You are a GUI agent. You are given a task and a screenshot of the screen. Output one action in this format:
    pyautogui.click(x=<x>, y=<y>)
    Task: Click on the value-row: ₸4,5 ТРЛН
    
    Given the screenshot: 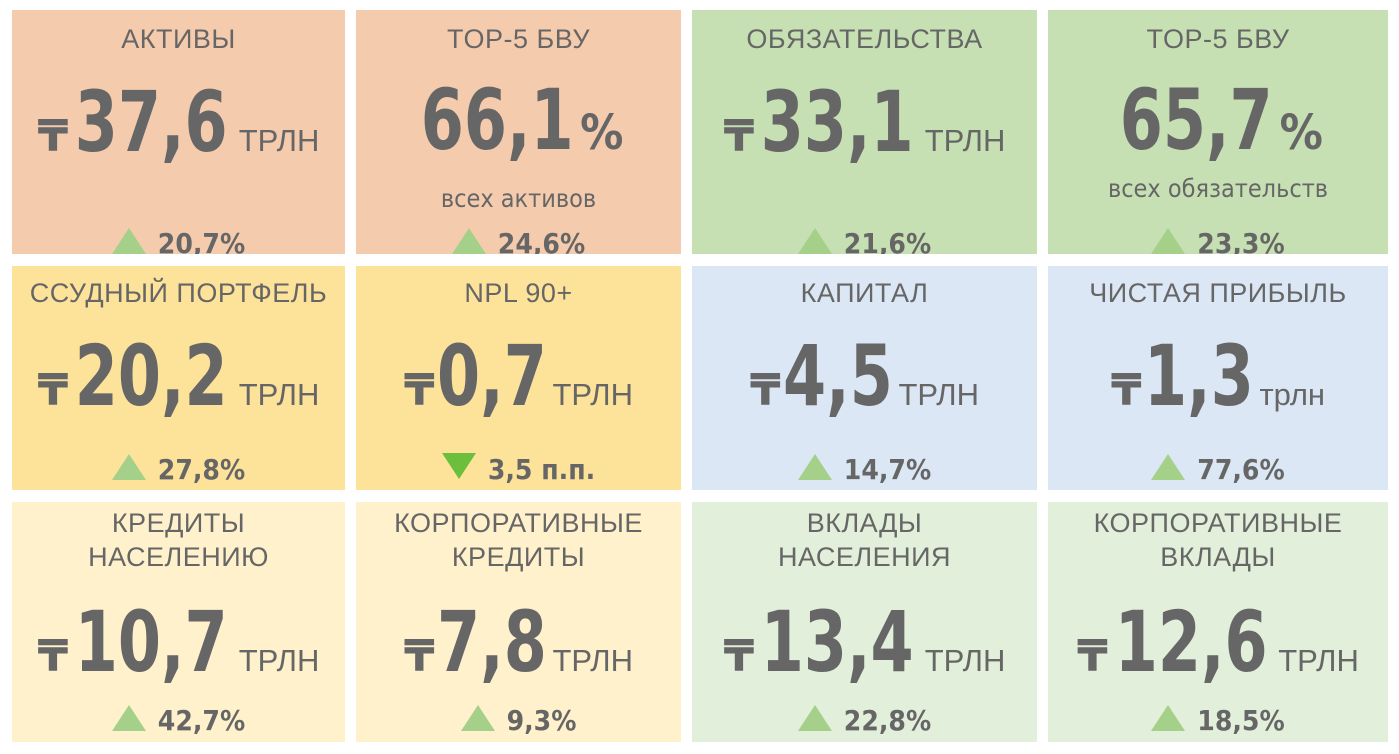 What is the action you would take?
    pyautogui.click(x=864, y=376)
    